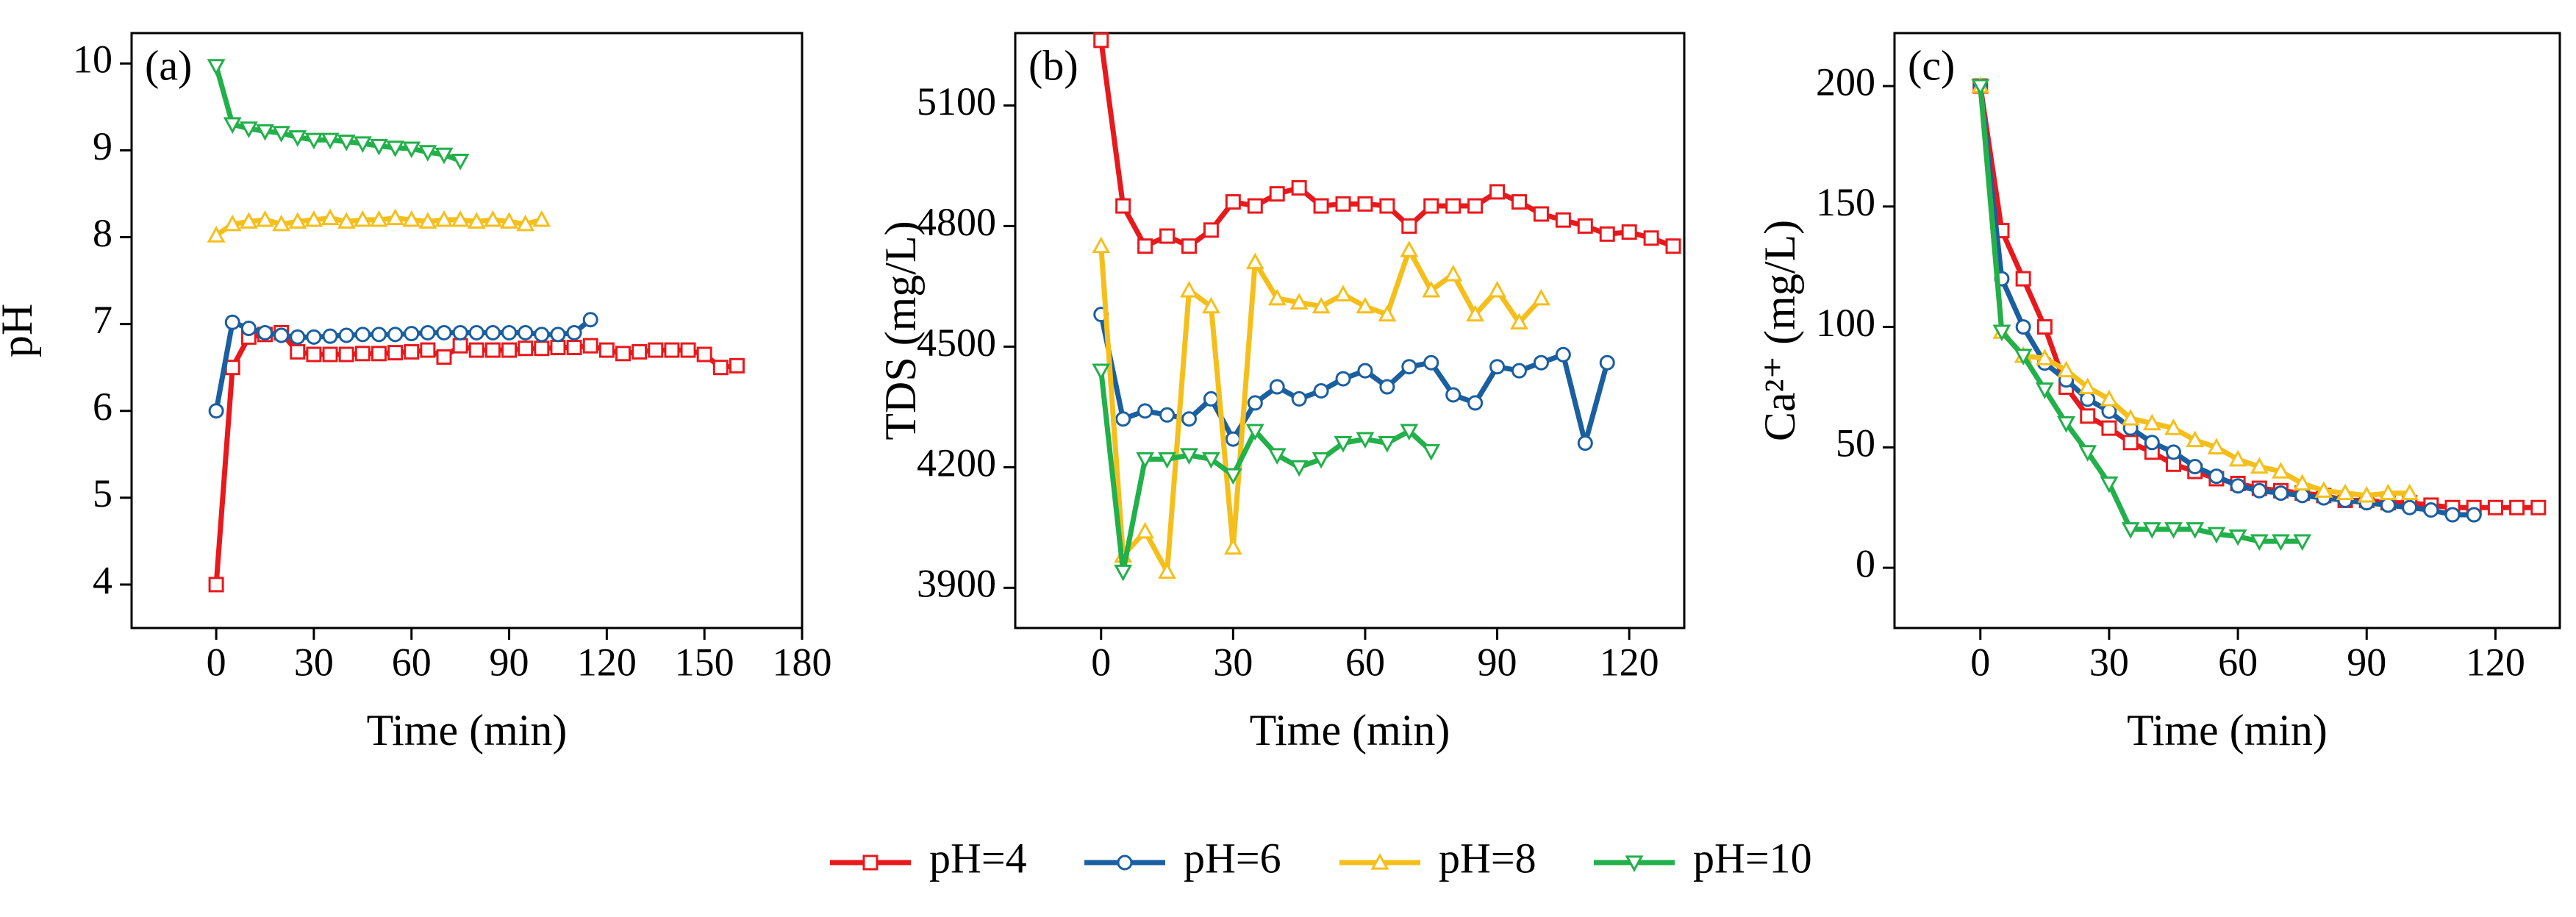 This screenshot has height=917, width=2576. What do you see at coordinates (1053, 65) in the screenshot?
I see `panel-label: (b)` at bounding box center [1053, 65].